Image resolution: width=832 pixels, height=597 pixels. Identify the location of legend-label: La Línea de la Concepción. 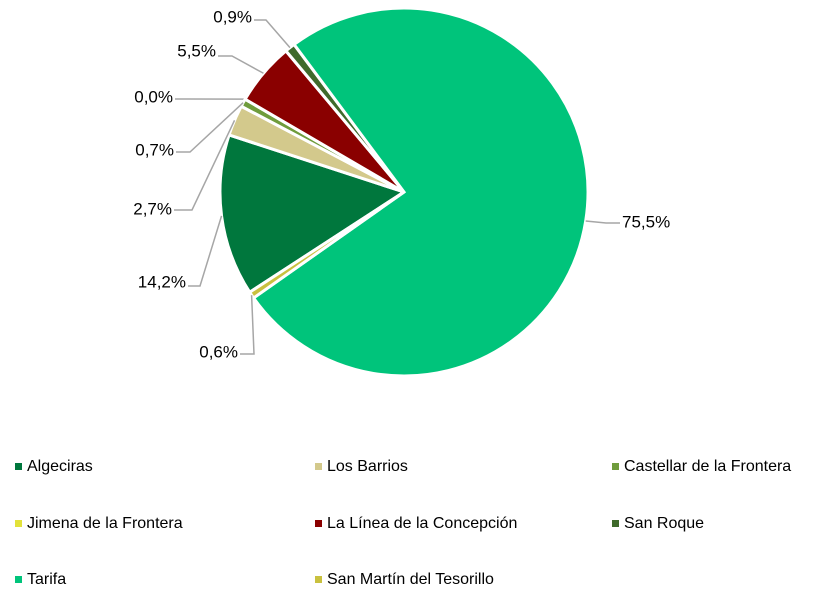
(422, 523).